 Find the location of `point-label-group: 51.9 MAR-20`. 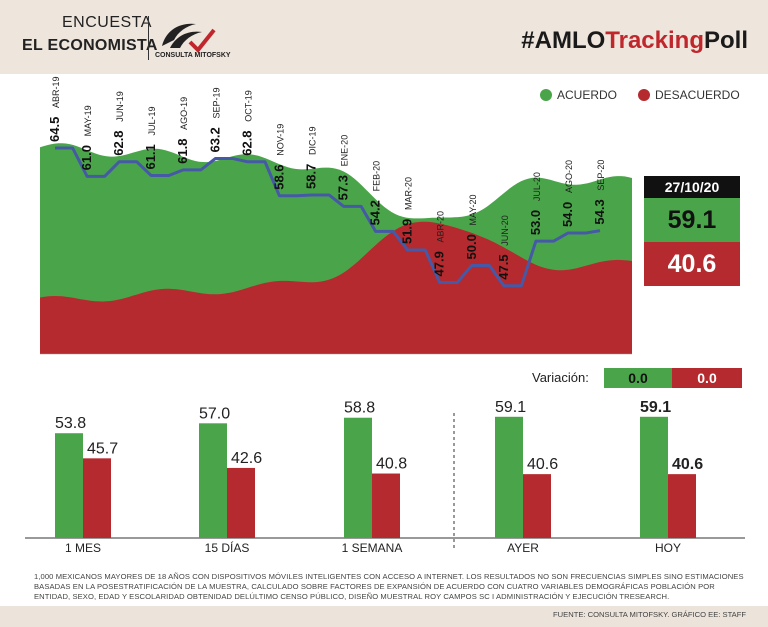

point-label-group: 51.9 MAR-20 is located at coordinates (407, 210).